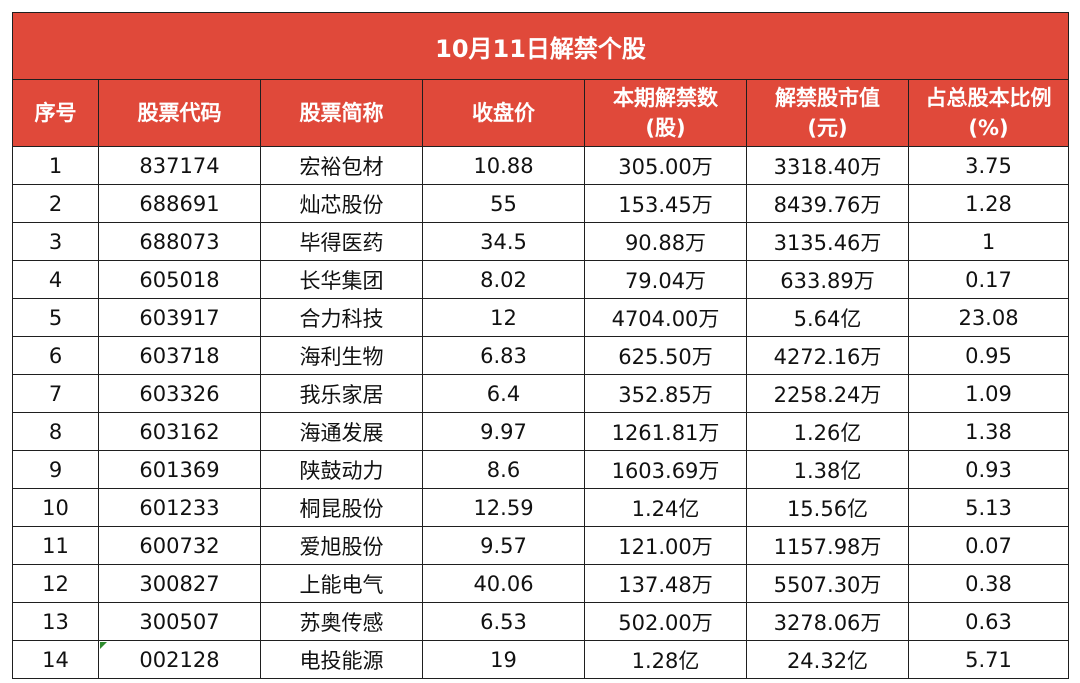 Image resolution: width=1080 pixels, height=683 pixels. What do you see at coordinates (827, 621) in the screenshot?
I see `cell-unlock-value: 3278.06万` at bounding box center [827, 621].